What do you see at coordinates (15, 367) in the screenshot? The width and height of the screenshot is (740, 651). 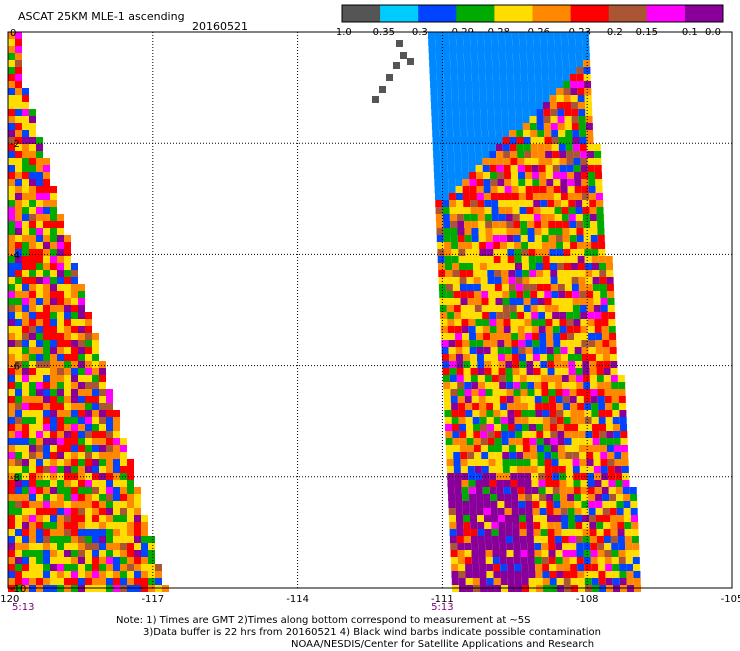 I see `y-tick-label: -6` at bounding box center [15, 367].